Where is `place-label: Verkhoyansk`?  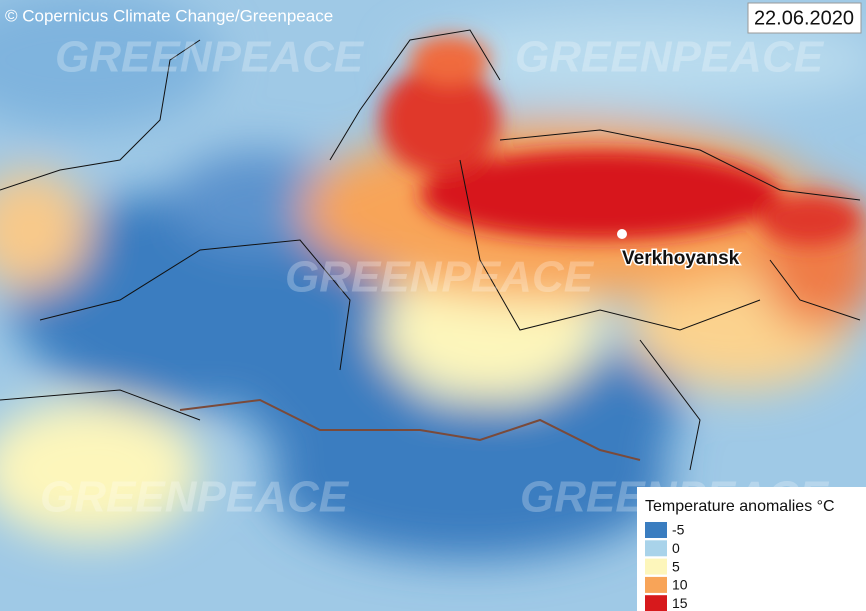
place-label: Verkhoyansk is located at coordinates (681, 258).